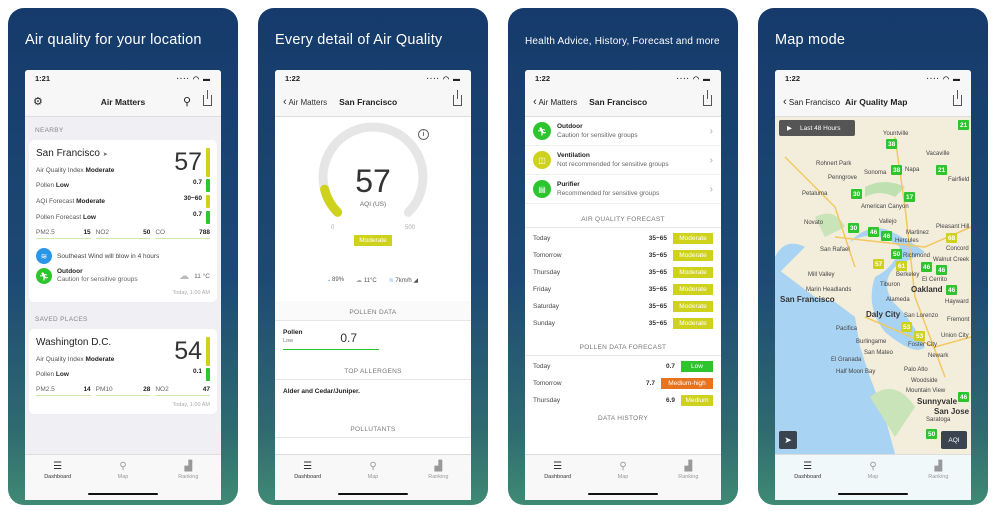  Describe the element at coordinates (91, 201) in the screenshot. I see `aqi-forecast-level: Moderate` at that location.